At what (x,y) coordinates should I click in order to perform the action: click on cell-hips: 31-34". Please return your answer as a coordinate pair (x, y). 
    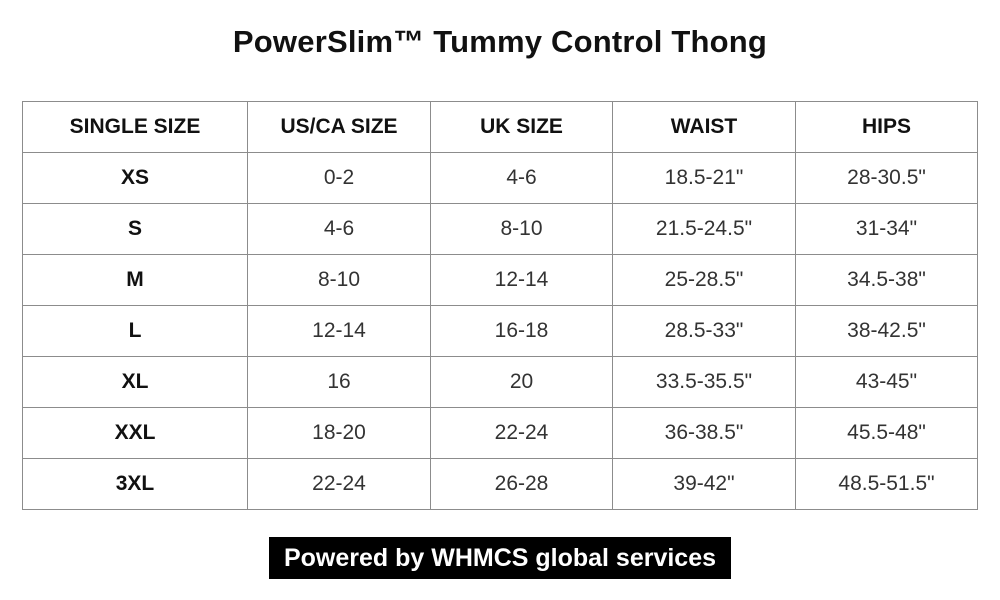
    Looking at the image, I should click on (886, 229).